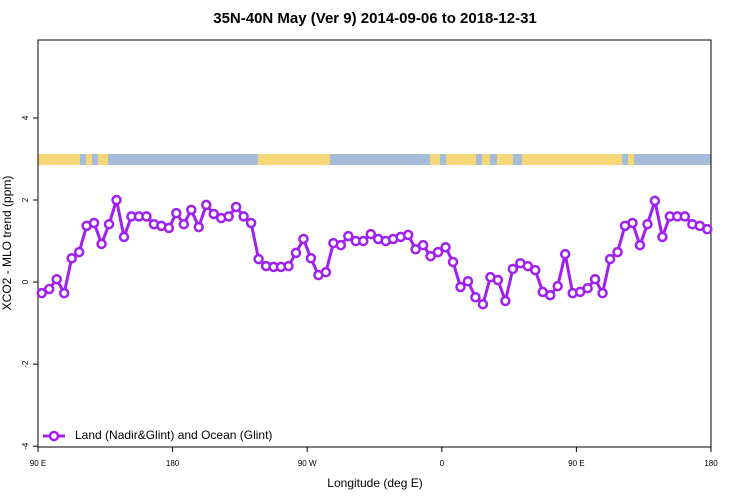 Image resolution: width=750 pixels, height=500 pixels. Describe the element at coordinates (25, 199) in the screenshot. I see `y-tick-label: 2` at that location.